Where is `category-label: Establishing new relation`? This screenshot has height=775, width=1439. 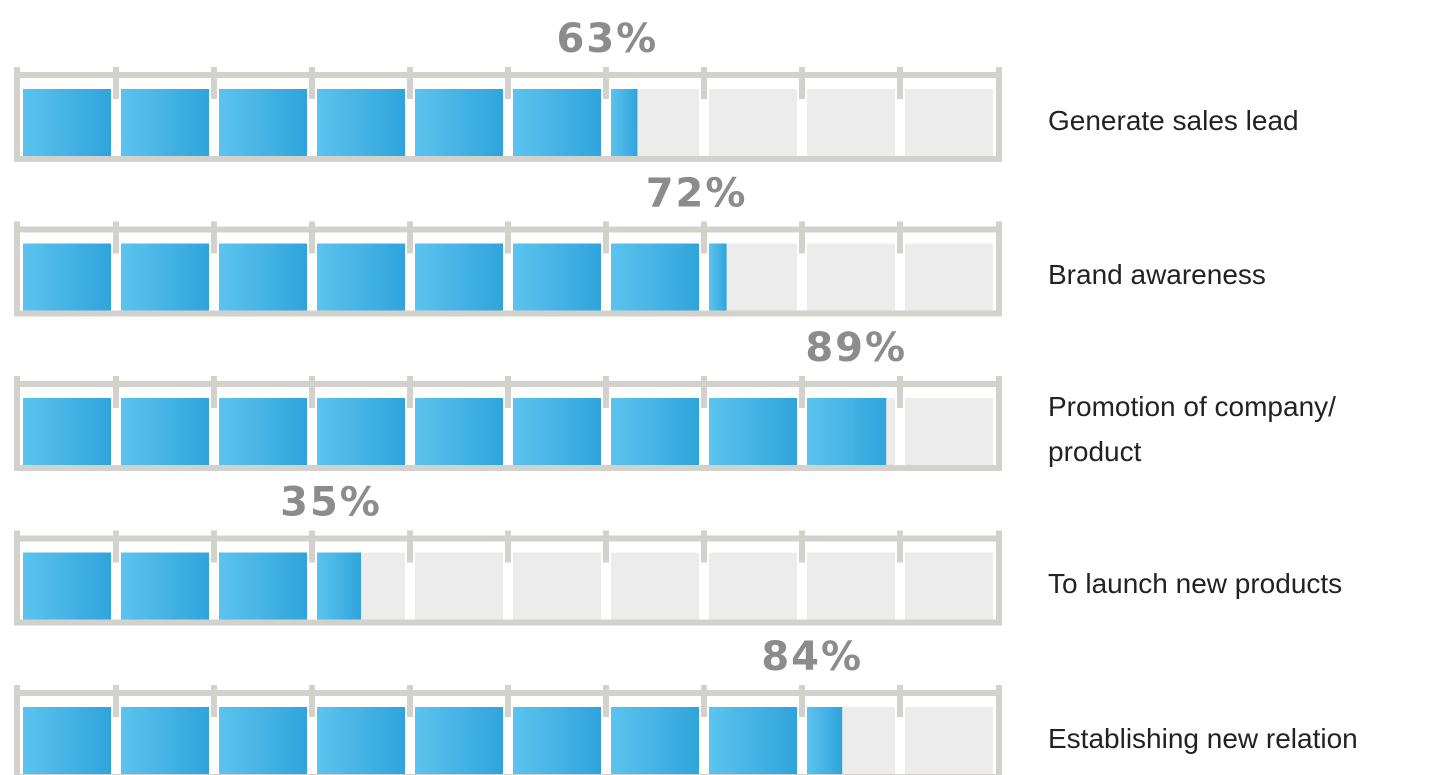
category-label: Establishing new relation is located at coordinates (1203, 738).